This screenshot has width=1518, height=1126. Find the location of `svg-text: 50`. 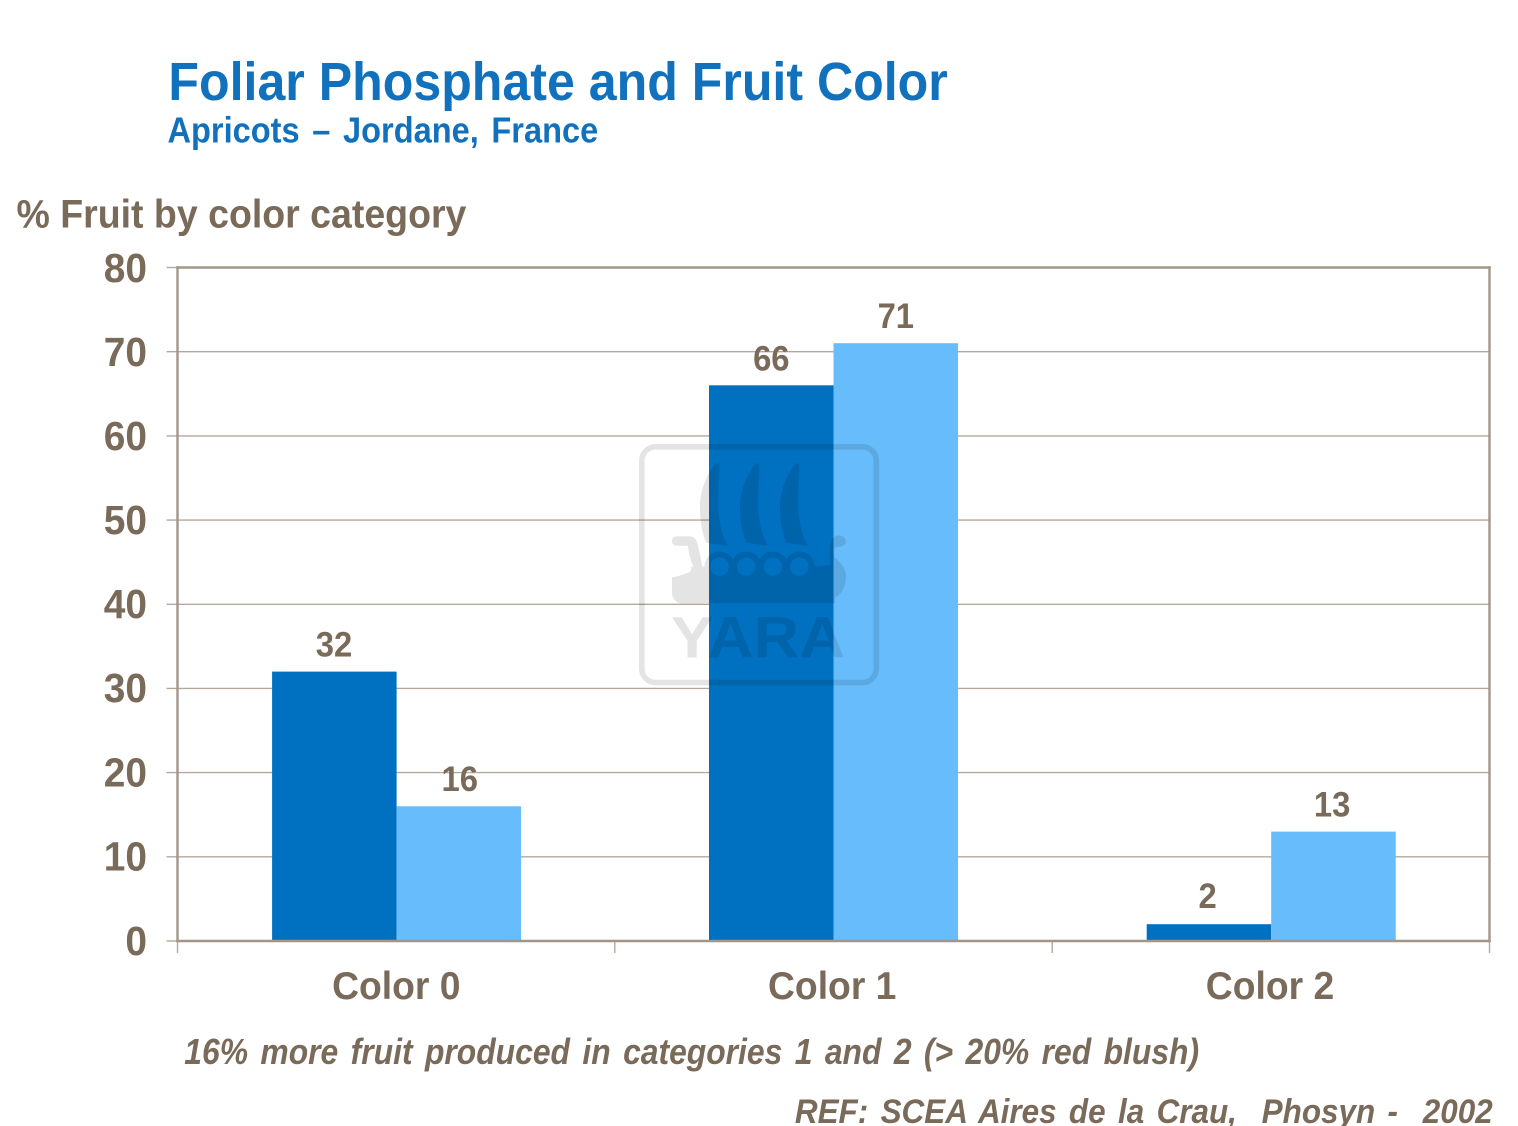

svg-text: 50 is located at coordinates (125, 520).